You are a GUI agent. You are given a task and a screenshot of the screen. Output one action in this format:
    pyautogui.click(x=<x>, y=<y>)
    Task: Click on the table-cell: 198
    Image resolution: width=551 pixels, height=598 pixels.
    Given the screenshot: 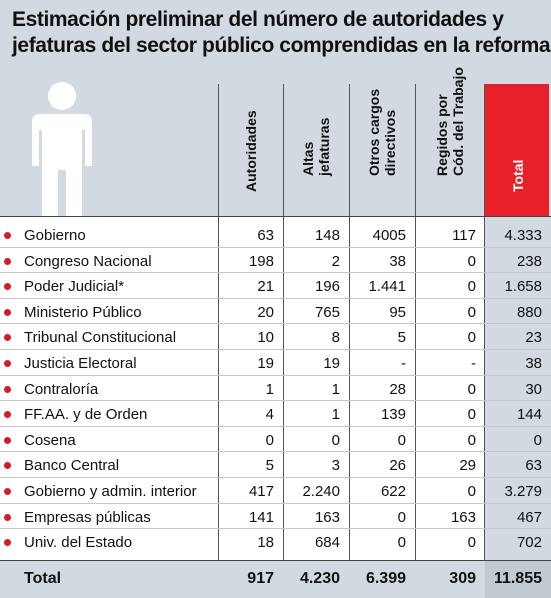 What is the action you would take?
    pyautogui.click(x=261, y=261)
    